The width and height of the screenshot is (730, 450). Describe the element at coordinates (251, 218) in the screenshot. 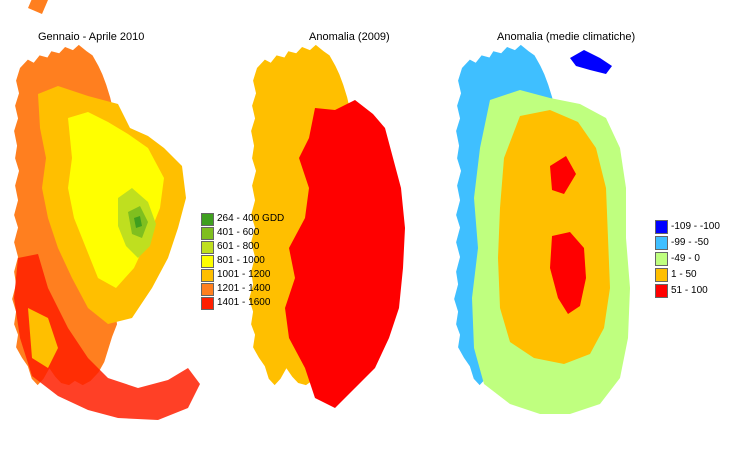

I see `legend-label: 264 - 400 GDD` at that location.